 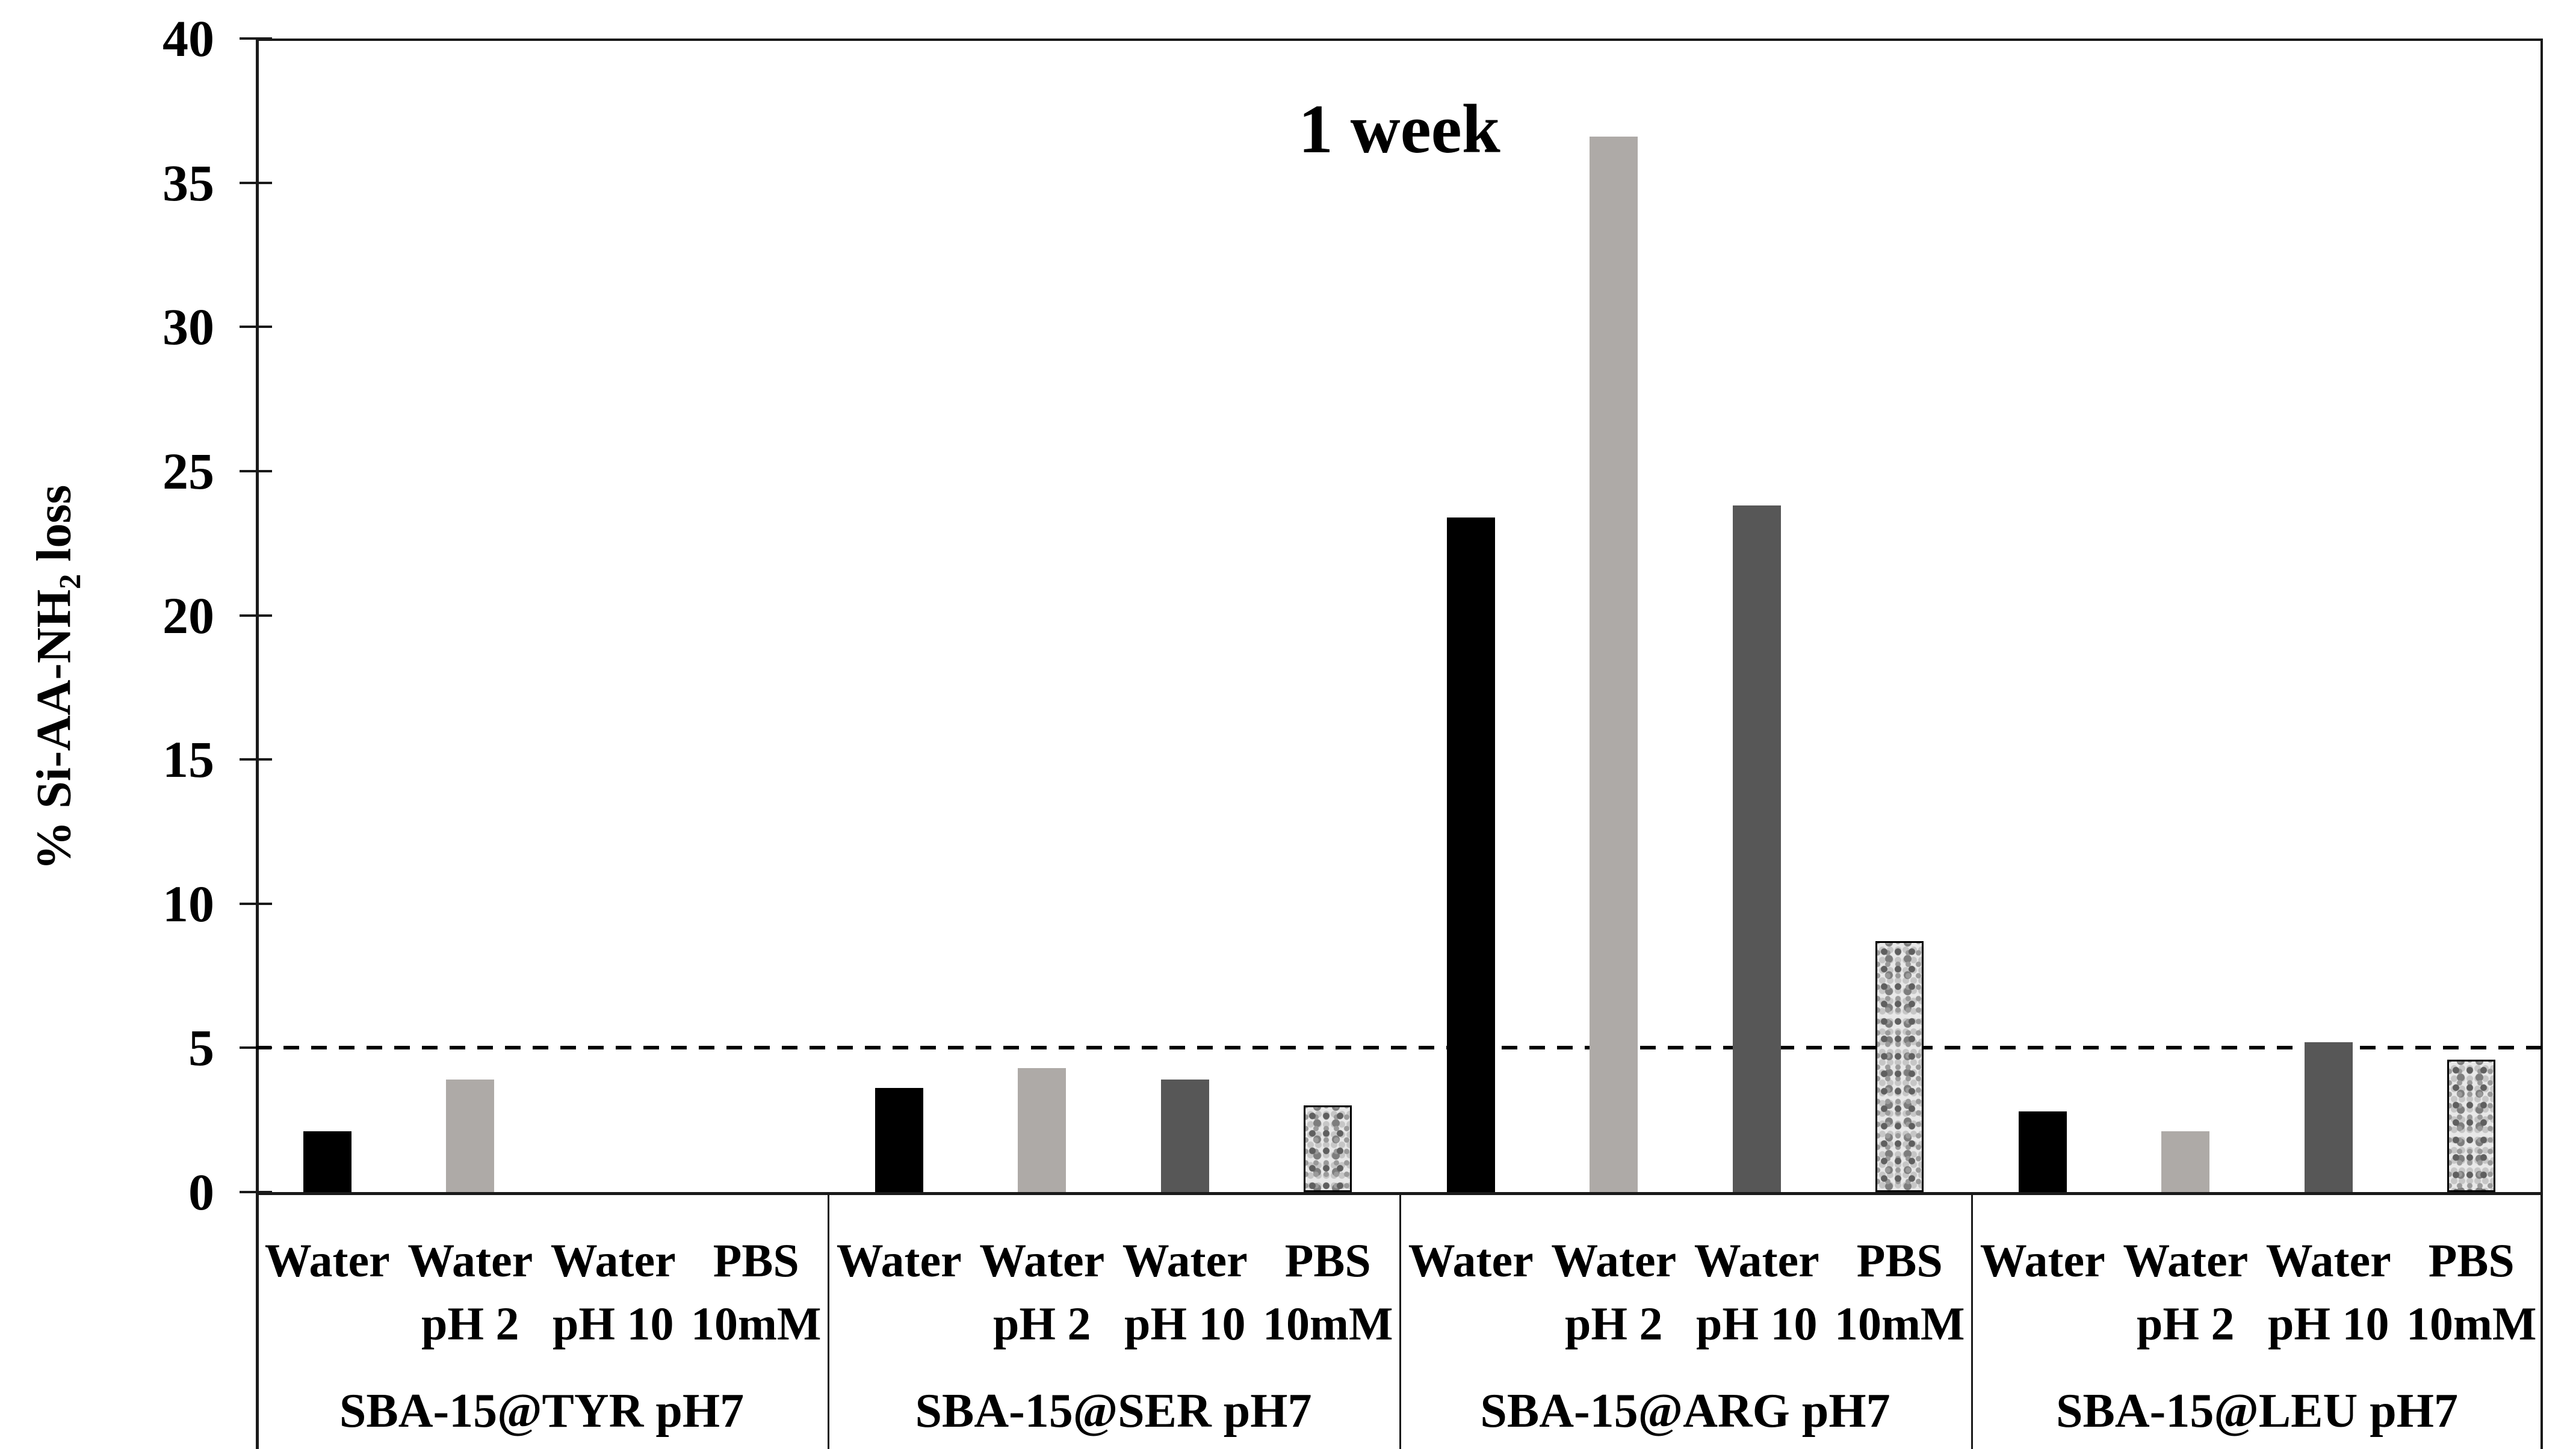 What do you see at coordinates (1399, 1048) in the screenshot?
I see `reference-line` at bounding box center [1399, 1048].